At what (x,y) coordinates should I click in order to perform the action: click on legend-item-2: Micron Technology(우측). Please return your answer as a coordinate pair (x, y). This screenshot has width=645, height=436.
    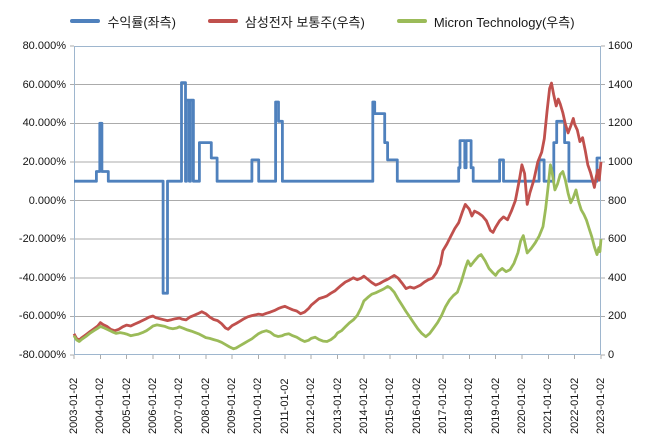
    Looking at the image, I should click on (485, 21).